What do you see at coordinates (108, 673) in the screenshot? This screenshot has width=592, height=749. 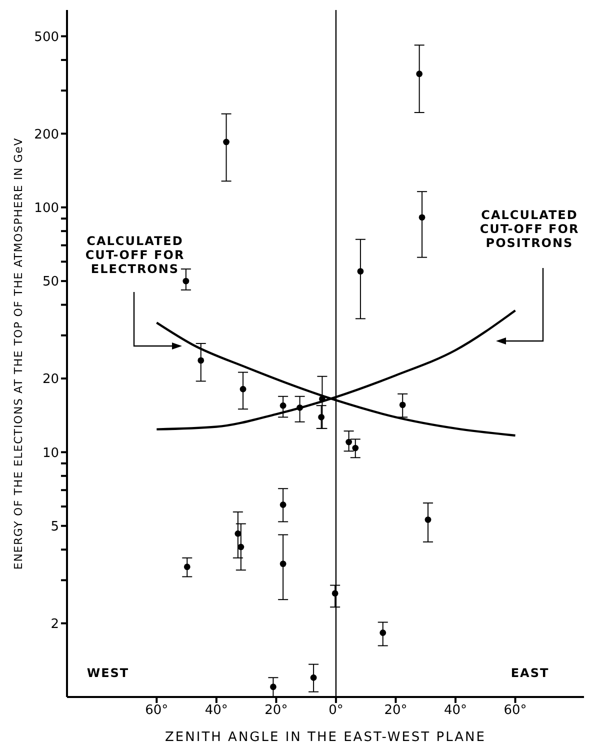 I see `annotation: WEST` at bounding box center [108, 673].